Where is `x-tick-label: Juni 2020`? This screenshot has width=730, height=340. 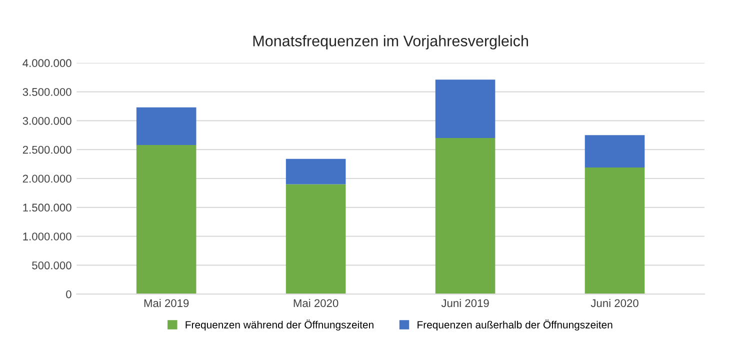 x-tick-label: Juni 2020 is located at coordinates (614, 303).